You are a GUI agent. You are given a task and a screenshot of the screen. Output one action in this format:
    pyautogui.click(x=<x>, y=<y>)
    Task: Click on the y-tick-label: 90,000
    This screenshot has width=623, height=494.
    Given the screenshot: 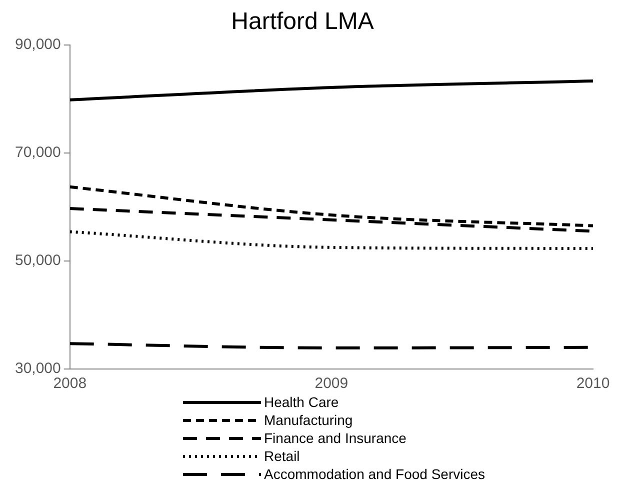 What is the action you would take?
    pyautogui.click(x=37, y=44)
    